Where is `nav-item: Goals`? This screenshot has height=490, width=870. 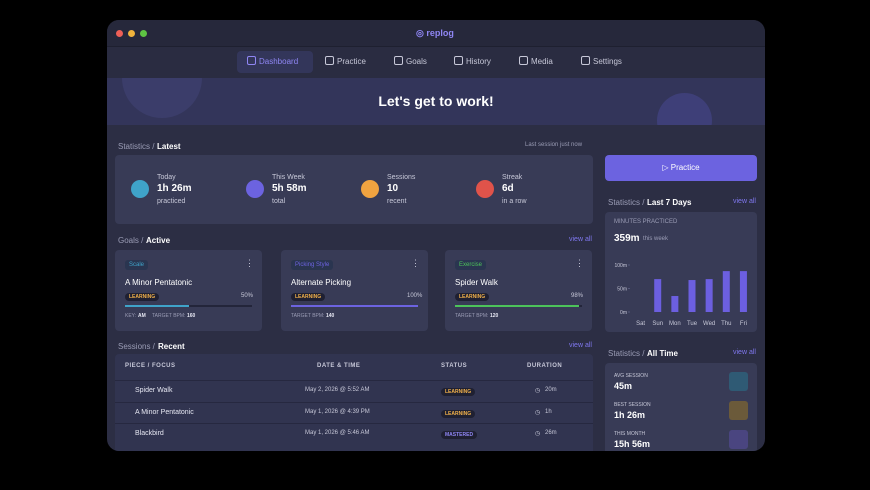 nav-item: Goals is located at coordinates (416, 61).